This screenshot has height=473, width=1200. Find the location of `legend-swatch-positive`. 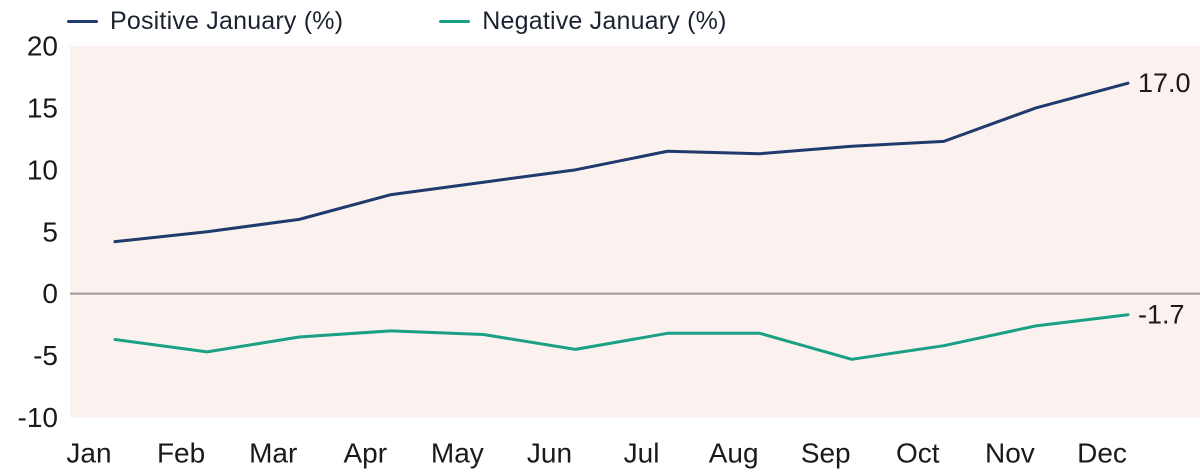

legend-swatch-positive is located at coordinates (82, 21).